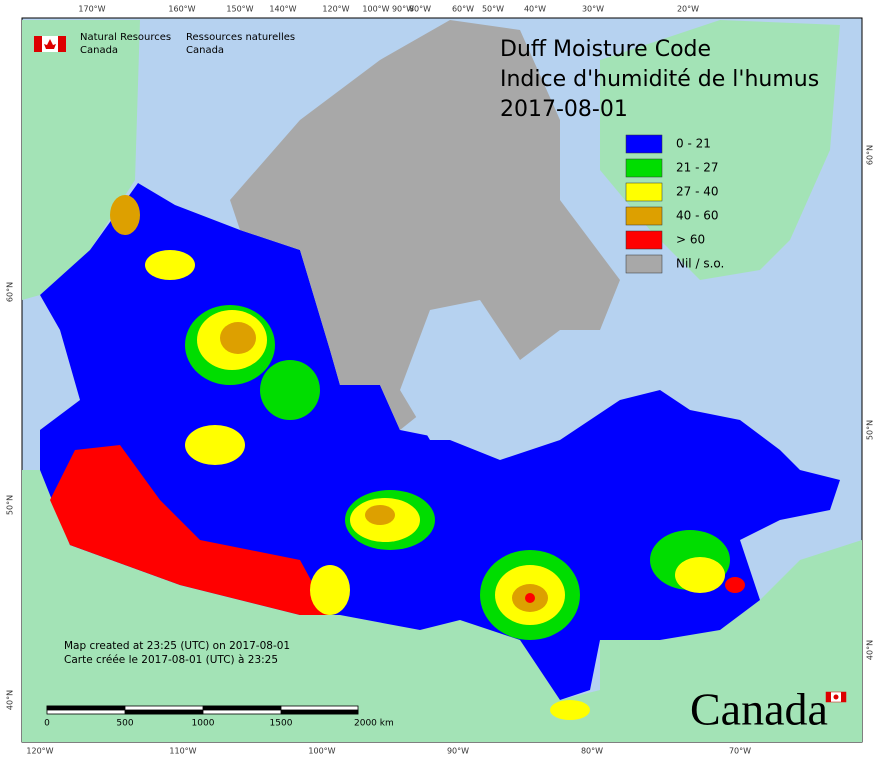  What do you see at coordinates (659, 79) in the screenshot?
I see `title: Indice d'humidité de l'humus` at bounding box center [659, 79].